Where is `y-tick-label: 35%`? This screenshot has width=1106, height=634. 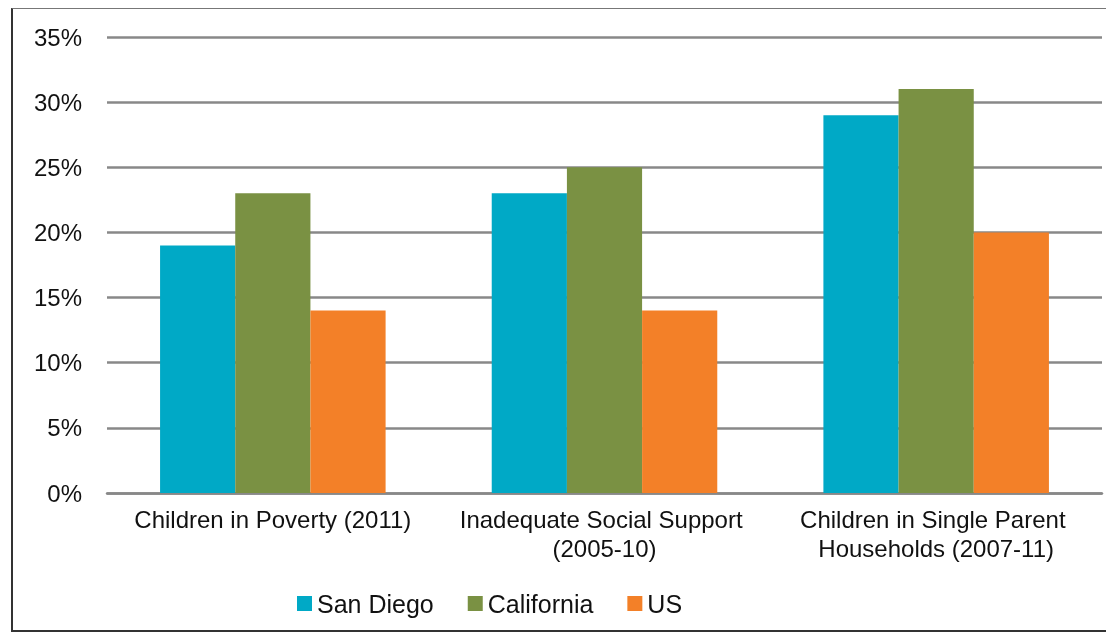
y-tick-label: 35% is located at coordinates (57, 37).